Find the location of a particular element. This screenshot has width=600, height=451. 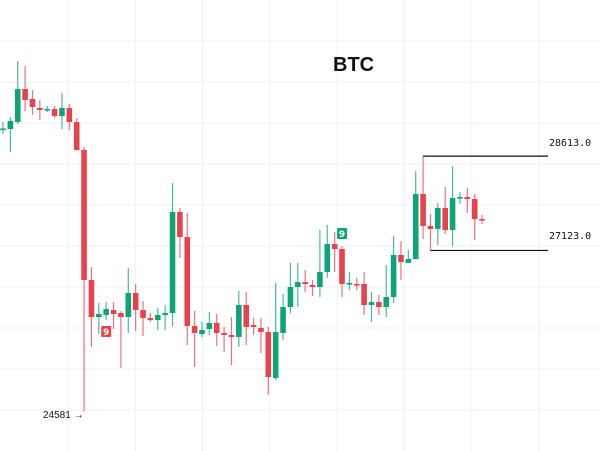

range-high-label: 28613.0 is located at coordinates (570, 144).